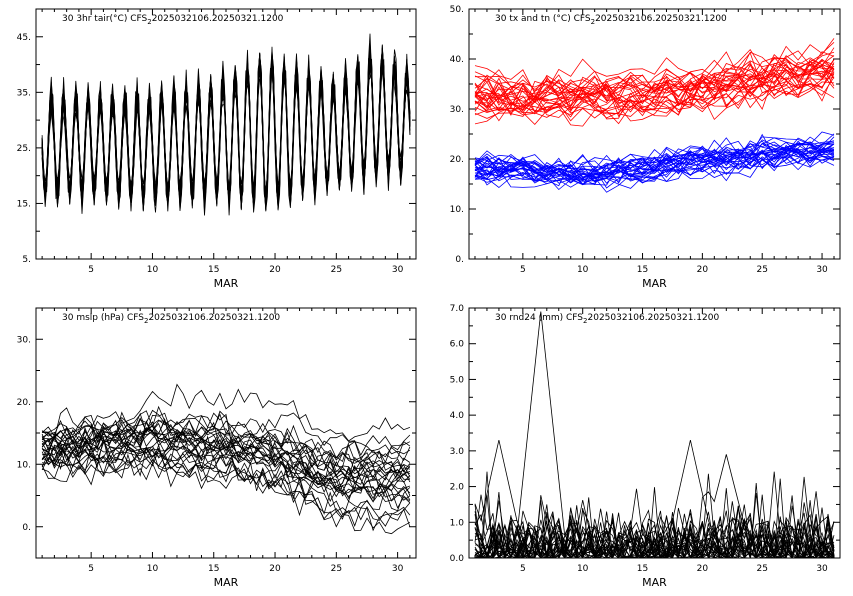 The height and width of the screenshot is (596, 853). What do you see at coordinates (457, 488) in the screenshot?
I see `y-tick-label: 2.0` at bounding box center [457, 488].